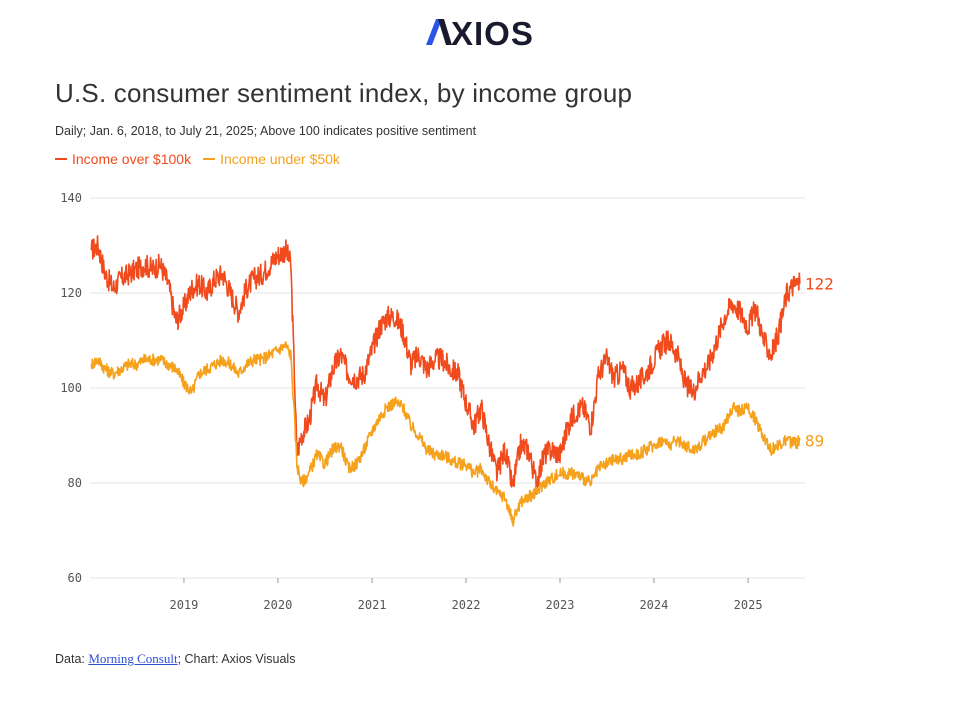 This screenshot has height=702, width=960. What do you see at coordinates (183, 605) in the screenshot?
I see `x-tick-label: 2019` at bounding box center [183, 605].